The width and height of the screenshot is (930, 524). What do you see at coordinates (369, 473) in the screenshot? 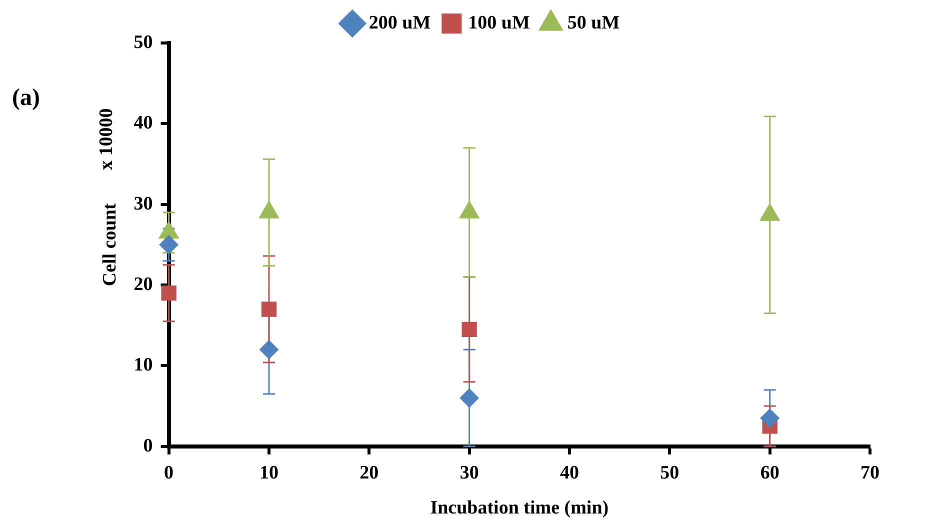
I see `x-tick-label: 20` at bounding box center [369, 473].